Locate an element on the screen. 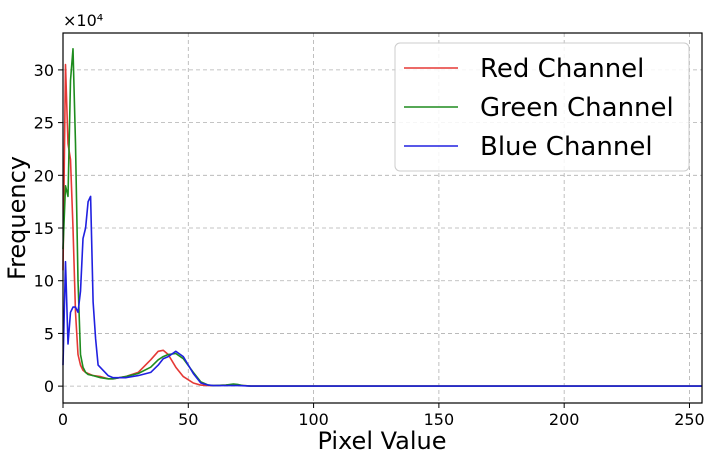 The height and width of the screenshot is (455, 718). x-tick-label: 250 is located at coordinates (689, 419).